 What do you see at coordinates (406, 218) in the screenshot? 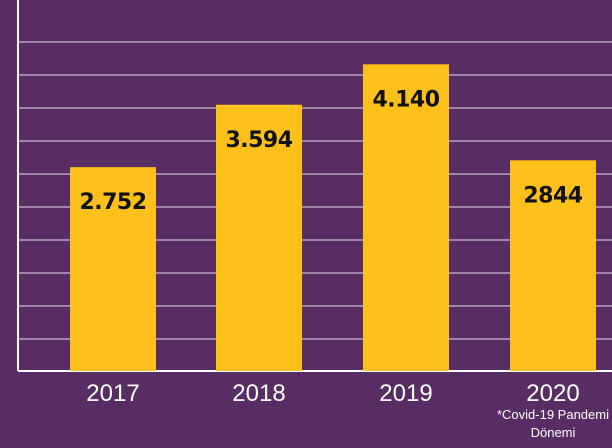
I see `bar-2019` at bounding box center [406, 218].